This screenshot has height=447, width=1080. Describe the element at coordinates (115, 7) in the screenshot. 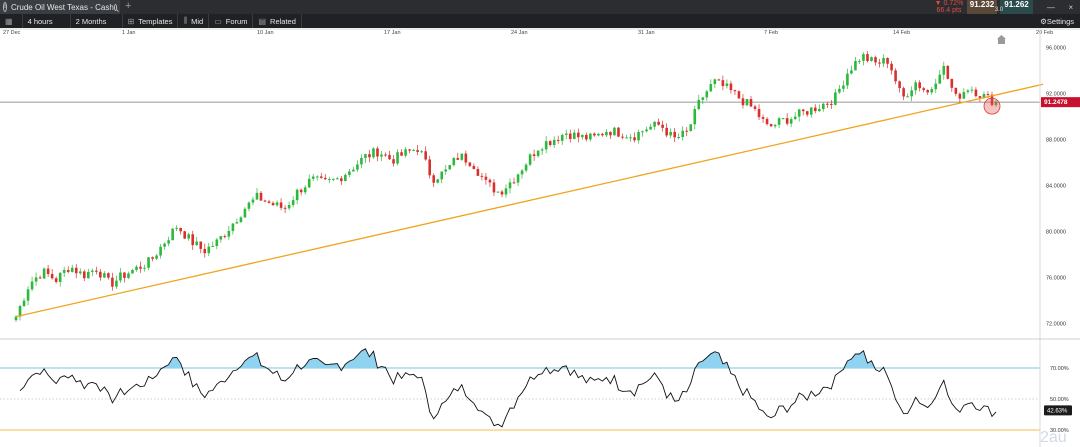

I see `search-icon` at that location.